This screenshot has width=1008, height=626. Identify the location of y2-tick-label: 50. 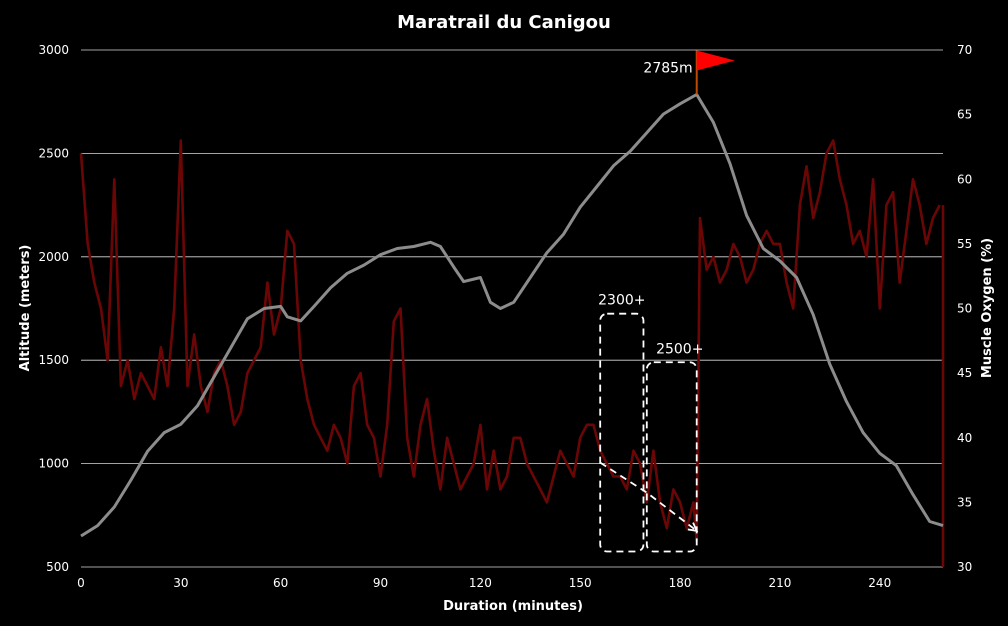
(964, 309).